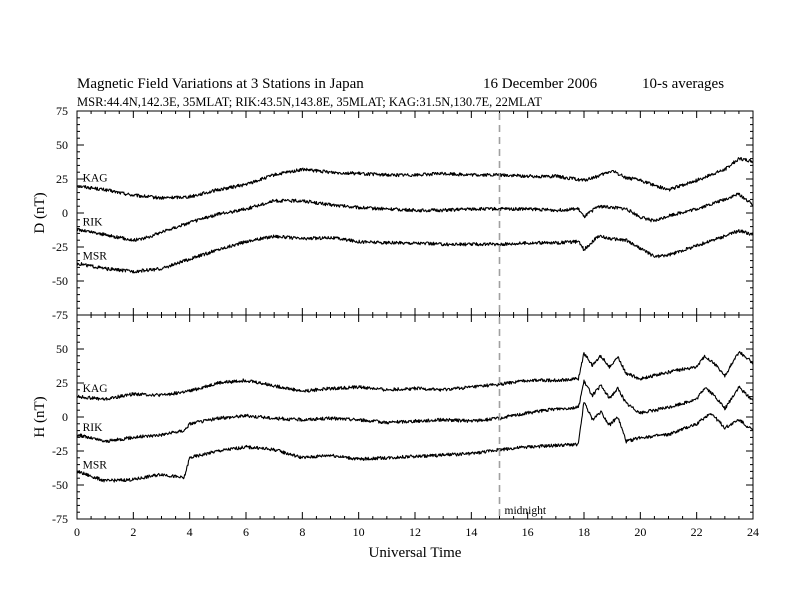 The image size is (792, 612). What do you see at coordinates (415, 532) in the screenshot?
I see `x-tick-label: 12` at bounding box center [415, 532].